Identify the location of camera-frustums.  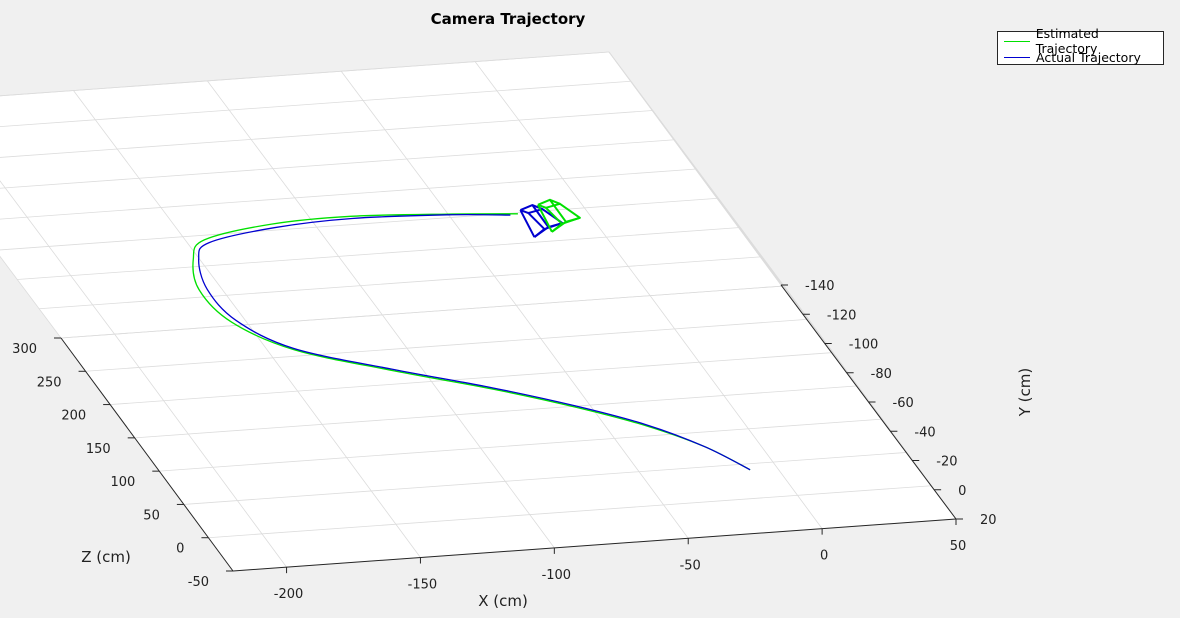
(550, 218).